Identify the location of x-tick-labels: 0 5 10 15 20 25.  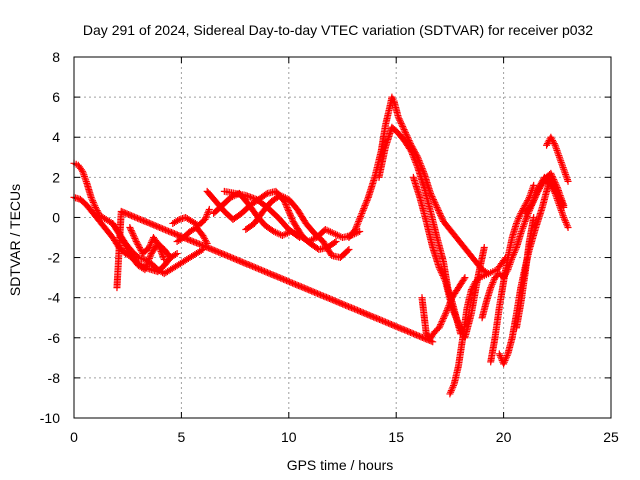
(344, 437).